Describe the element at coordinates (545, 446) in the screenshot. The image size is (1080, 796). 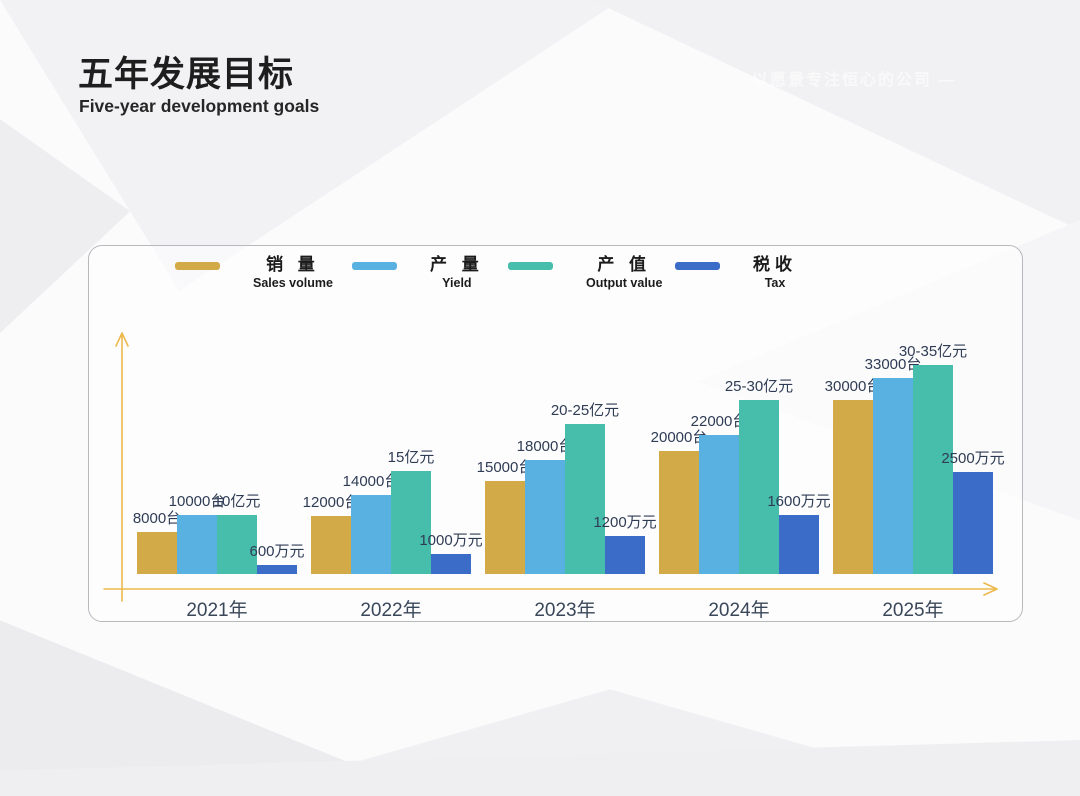
I see `bar-value-label: 18000台` at that location.